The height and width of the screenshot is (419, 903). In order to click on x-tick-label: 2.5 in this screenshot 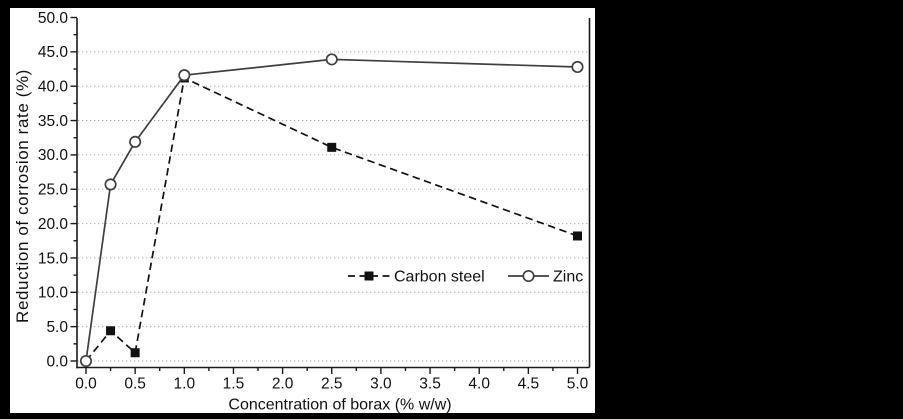, I will do `click(332, 384)`.